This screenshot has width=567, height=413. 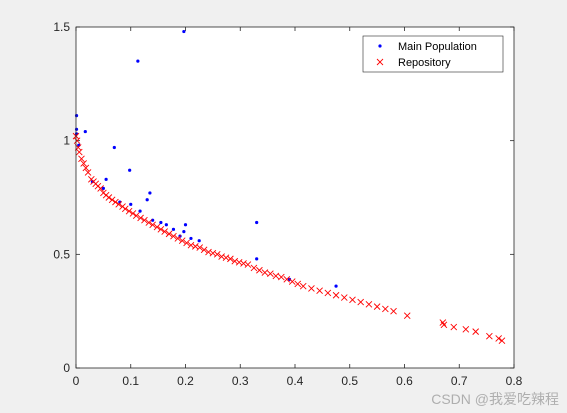 What do you see at coordinates (424, 63) in the screenshot?
I see `legend-label: Repository` at bounding box center [424, 63].